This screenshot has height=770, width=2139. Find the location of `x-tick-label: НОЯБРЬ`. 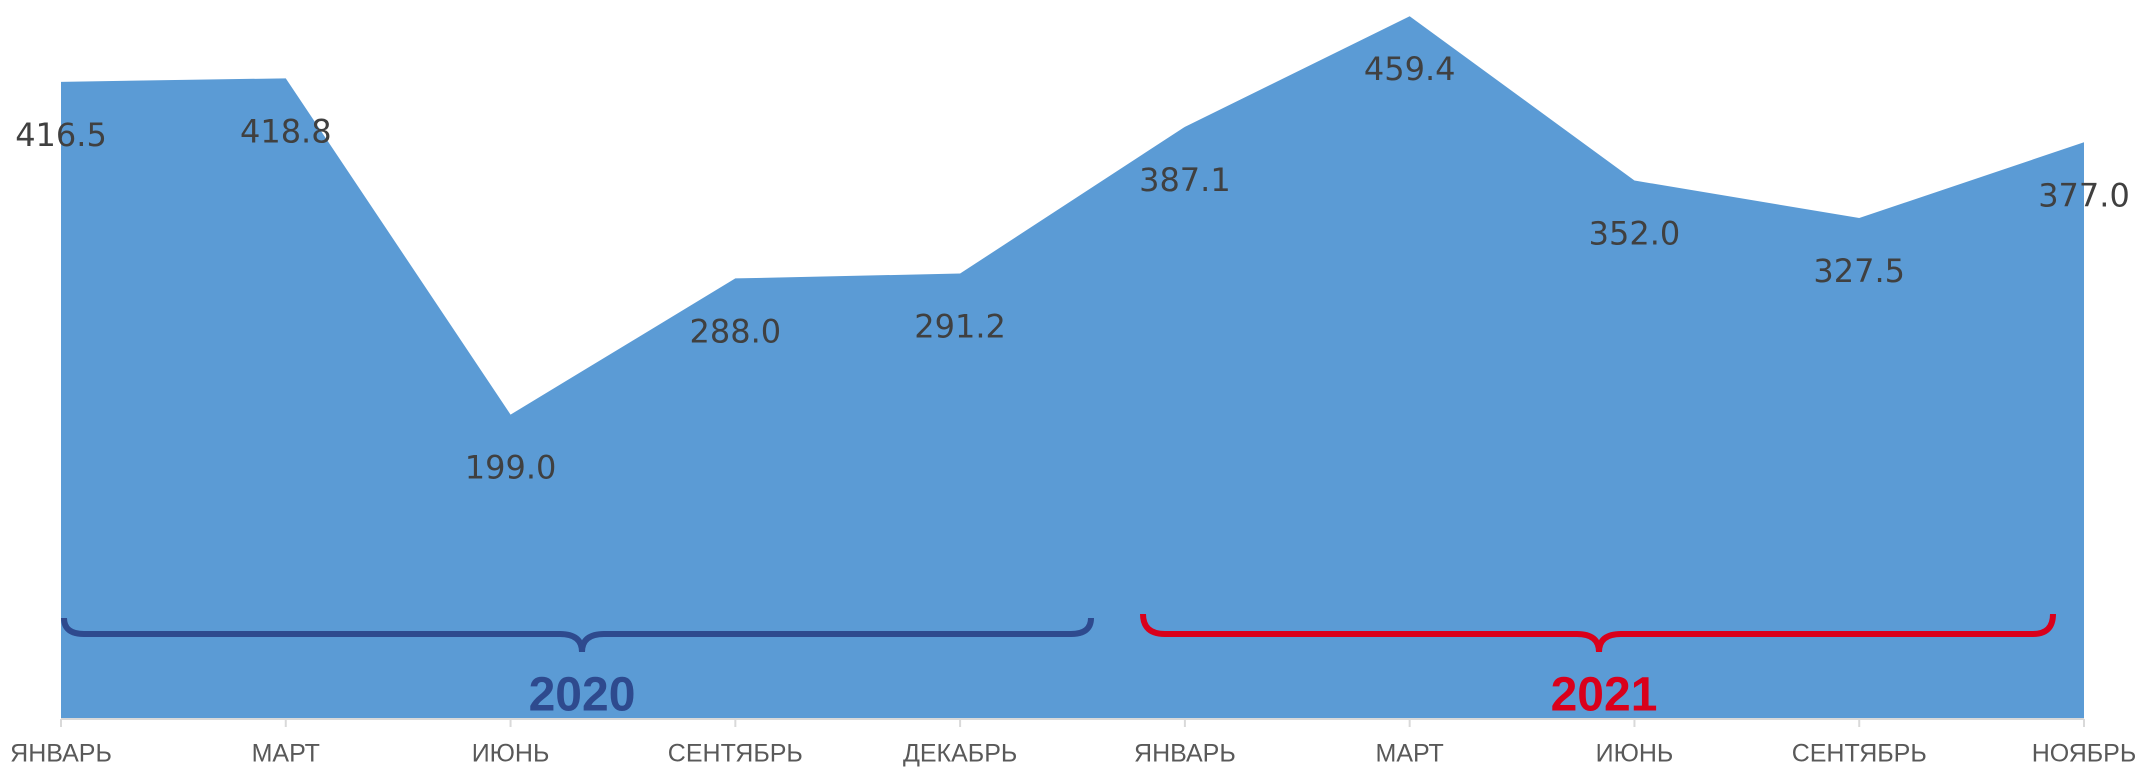

x-tick-label: НОЯБРЬ is located at coordinates (2084, 754).